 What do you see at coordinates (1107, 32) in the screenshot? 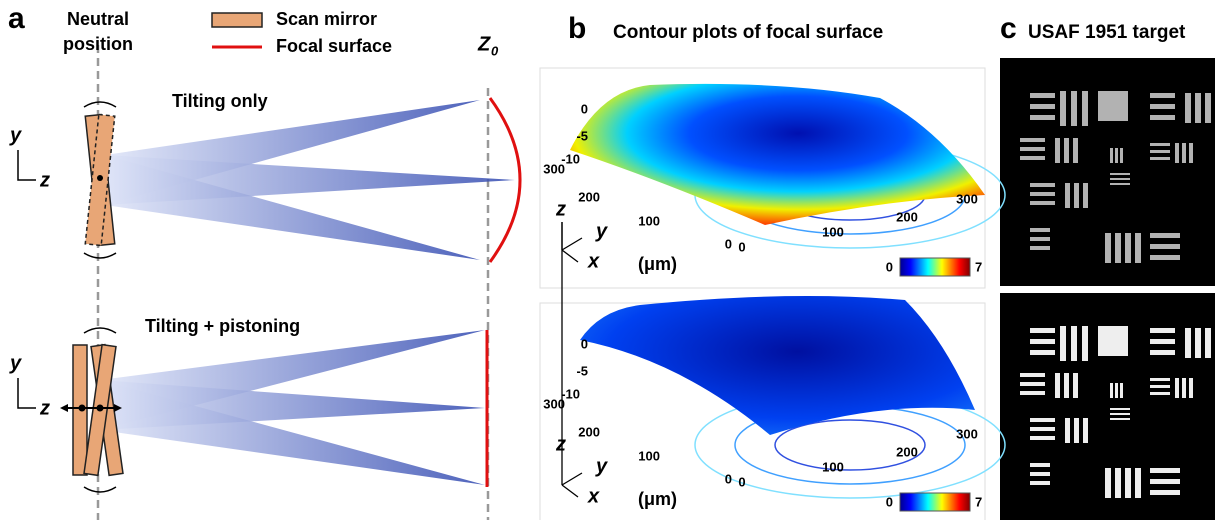
I see `panel-title: USAF 1951 target` at bounding box center [1107, 32].